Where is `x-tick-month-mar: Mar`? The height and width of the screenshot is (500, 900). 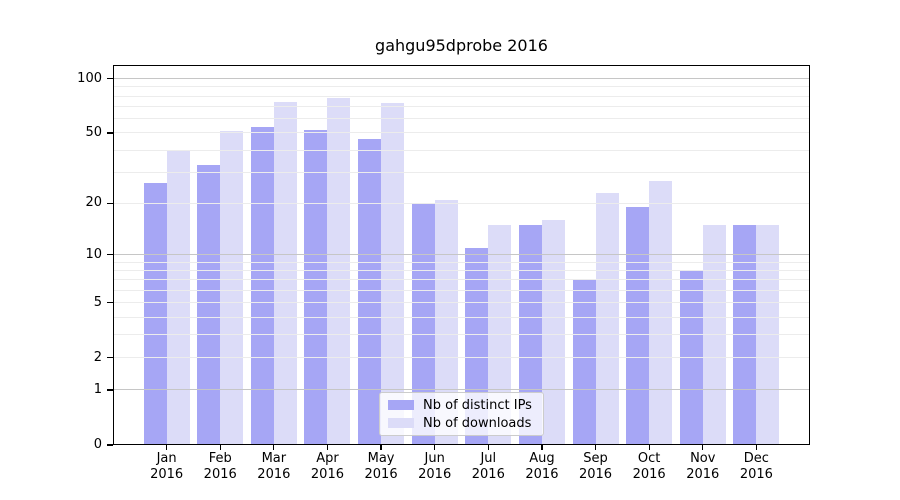 x-tick-month-mar: Mar is located at coordinates (274, 458).